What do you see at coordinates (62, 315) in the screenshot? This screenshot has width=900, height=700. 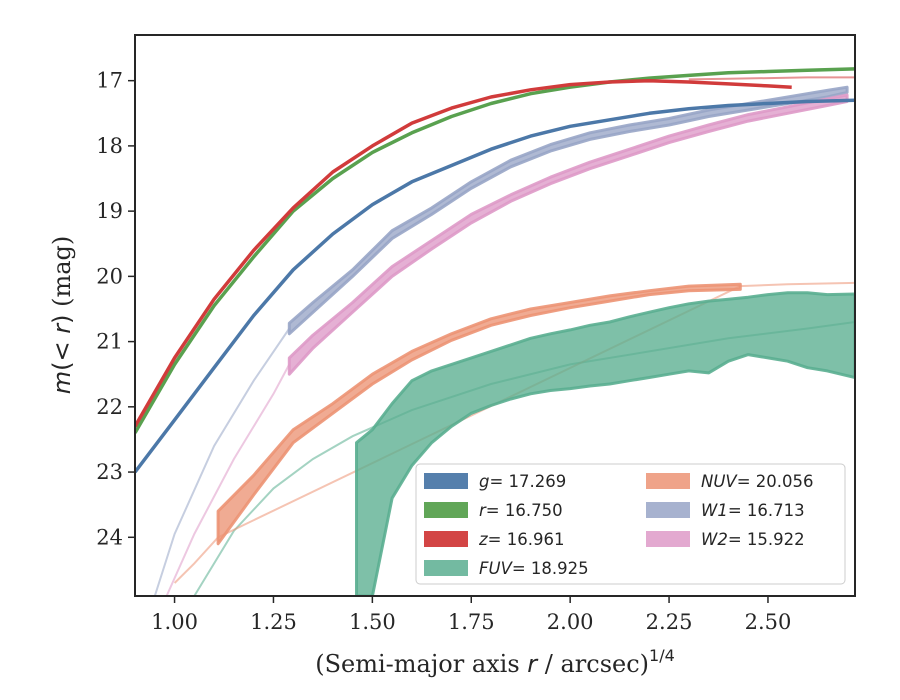 I see `y-axis-label: m(< r) (mag)` at bounding box center [62, 315].